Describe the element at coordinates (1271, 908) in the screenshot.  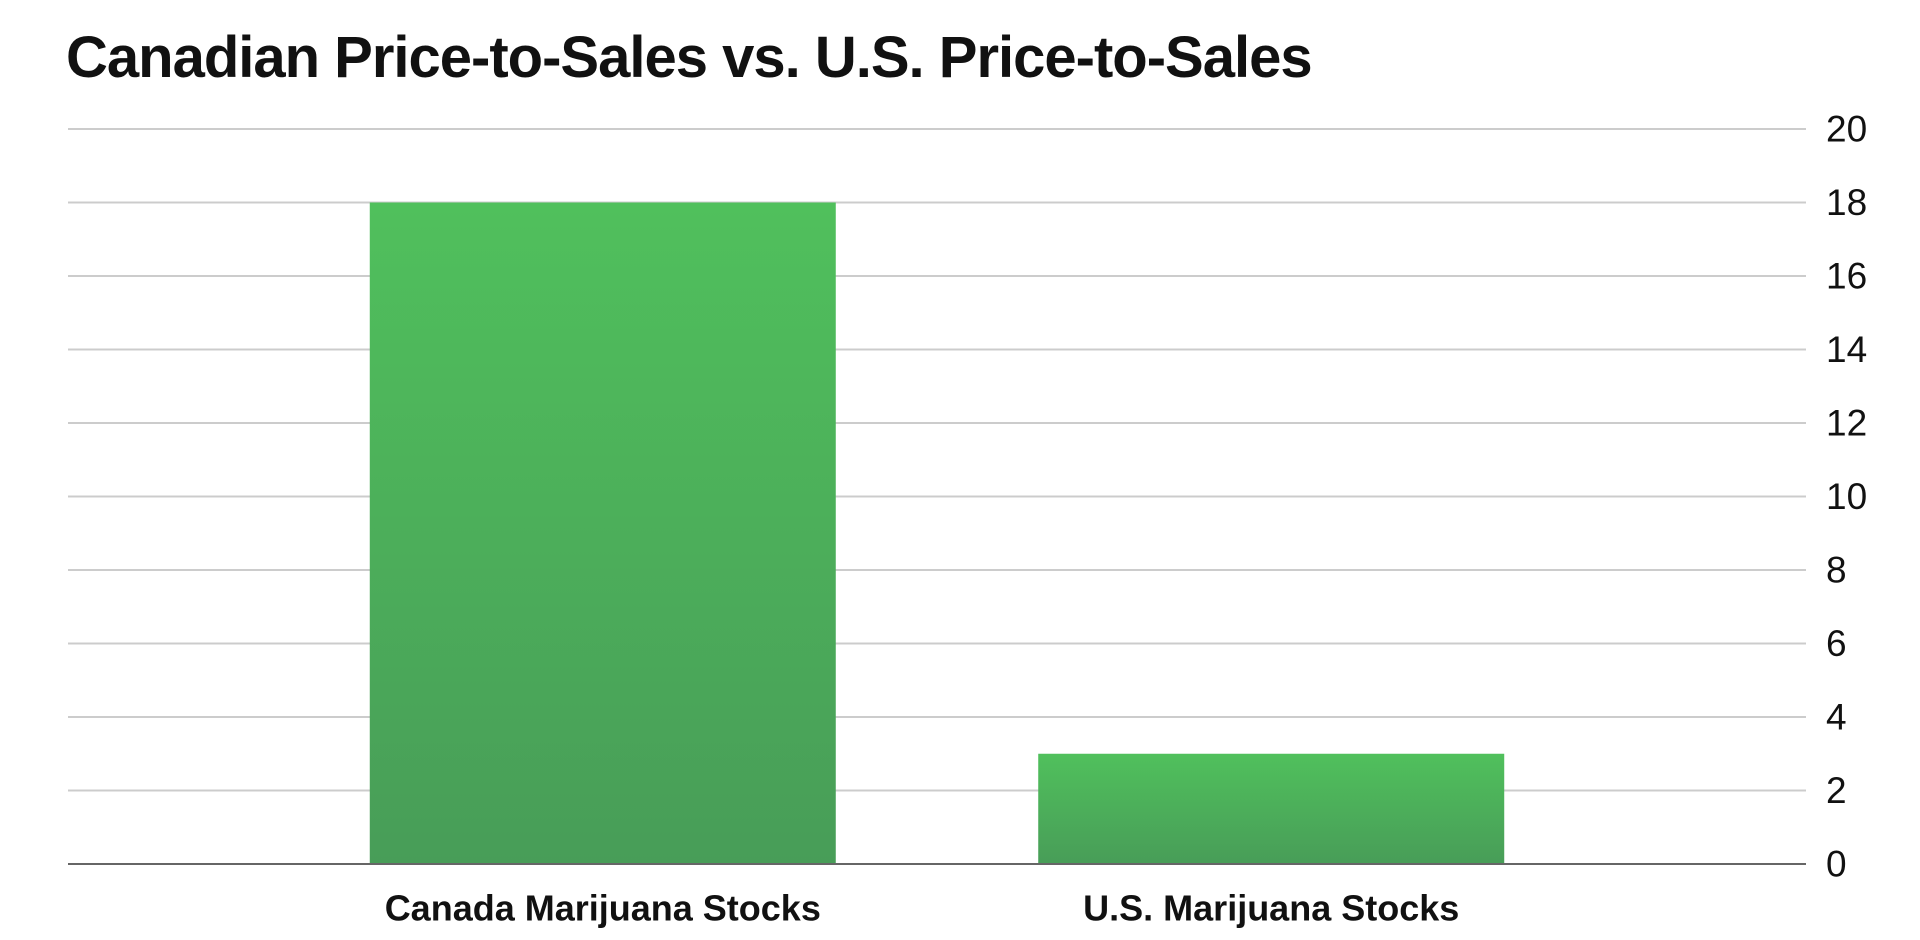
I see `x-category-label: U.S. Marijuana Stocks` at that location.